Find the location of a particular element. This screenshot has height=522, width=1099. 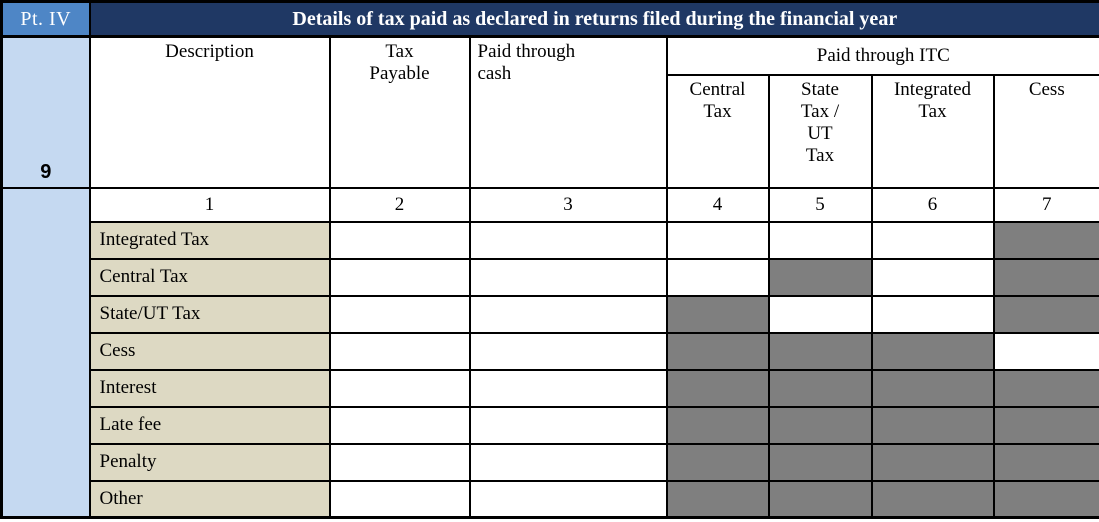

table-row-cess: Cess is located at coordinates (550, 351).